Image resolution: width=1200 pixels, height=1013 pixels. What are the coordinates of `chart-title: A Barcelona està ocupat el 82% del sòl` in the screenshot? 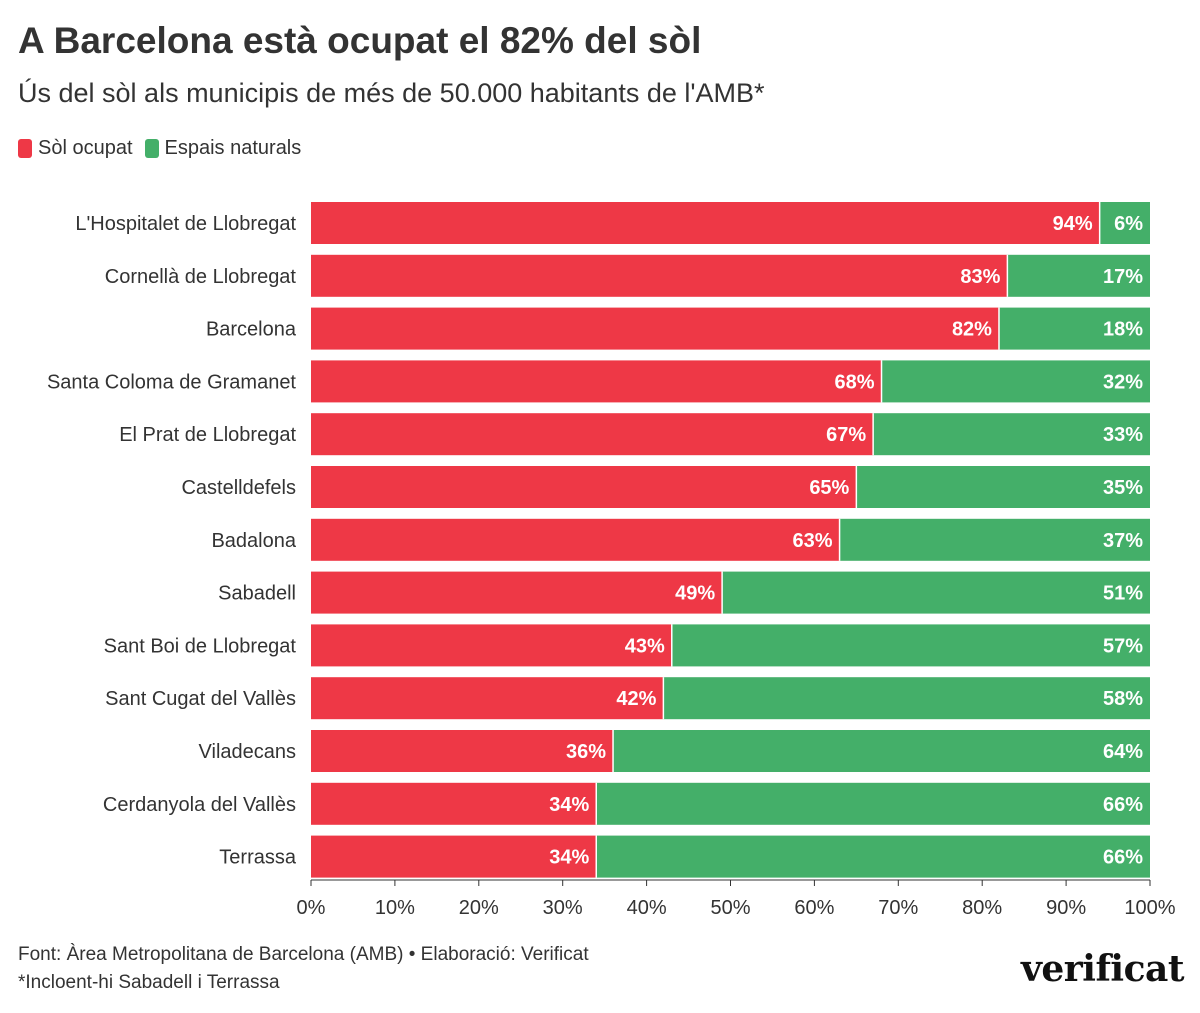 It's located at (360, 40).